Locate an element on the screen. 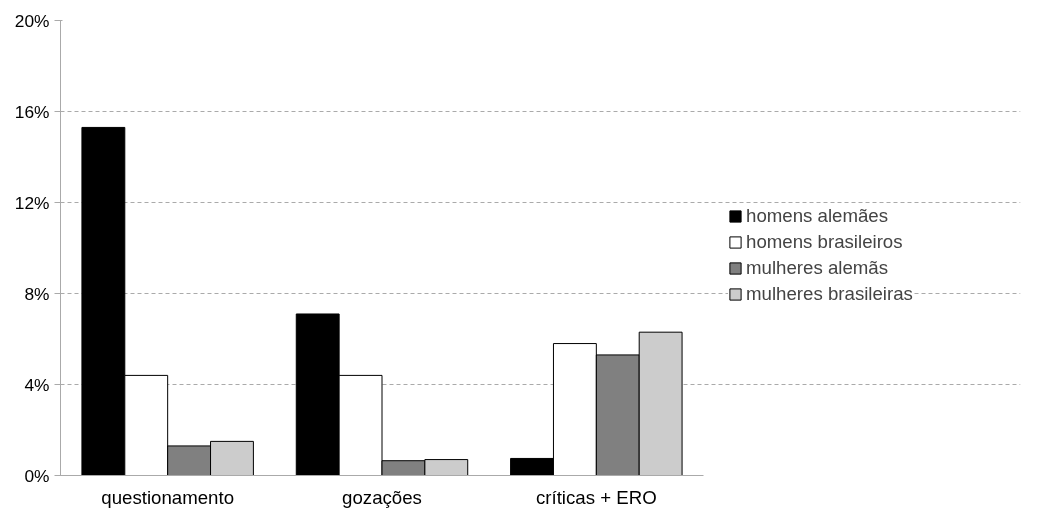 This screenshot has width=1039, height=526. legend-label: homens alemães is located at coordinates (817, 216).